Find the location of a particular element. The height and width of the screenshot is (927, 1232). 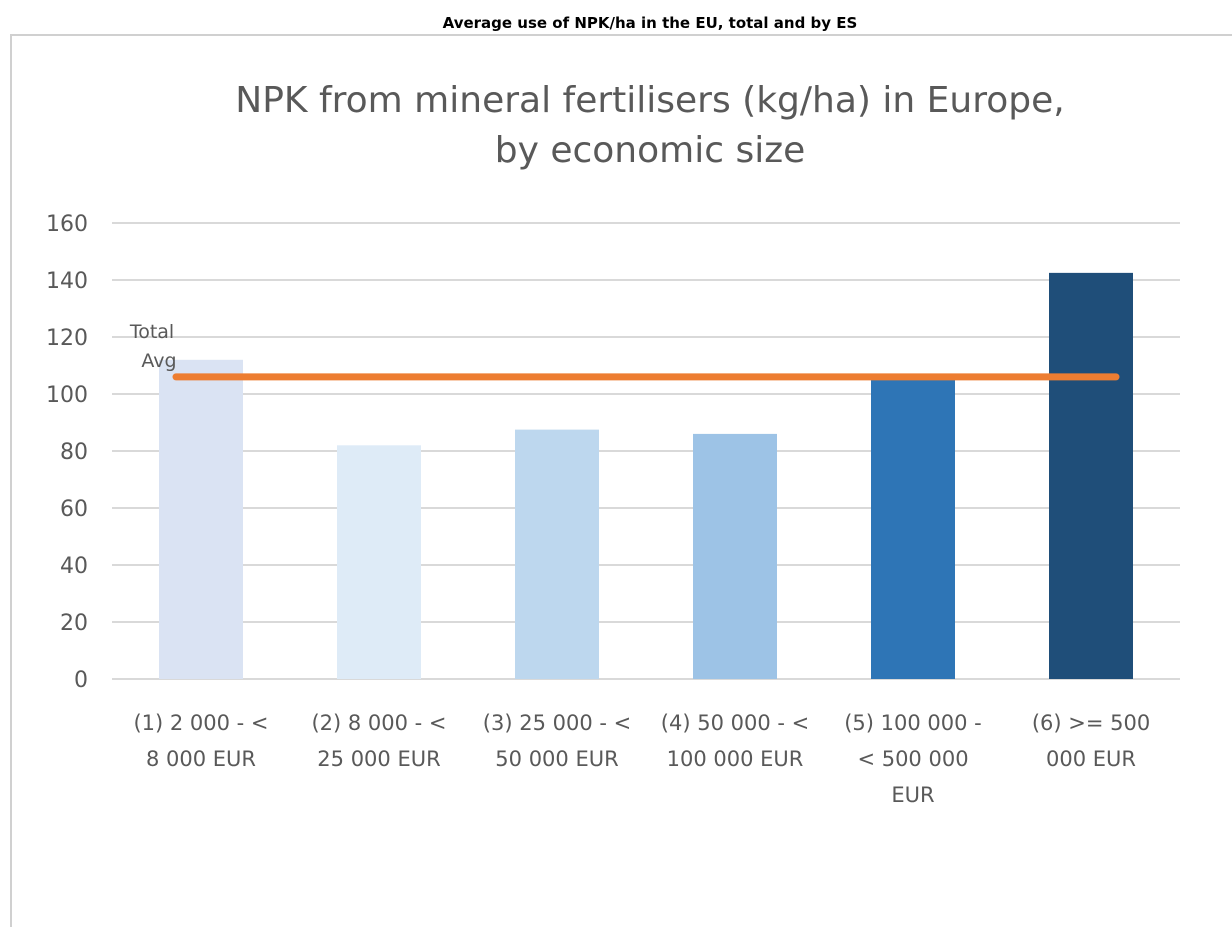

x-tick-label-line: (1) 2 000 - < is located at coordinates (200, 723).